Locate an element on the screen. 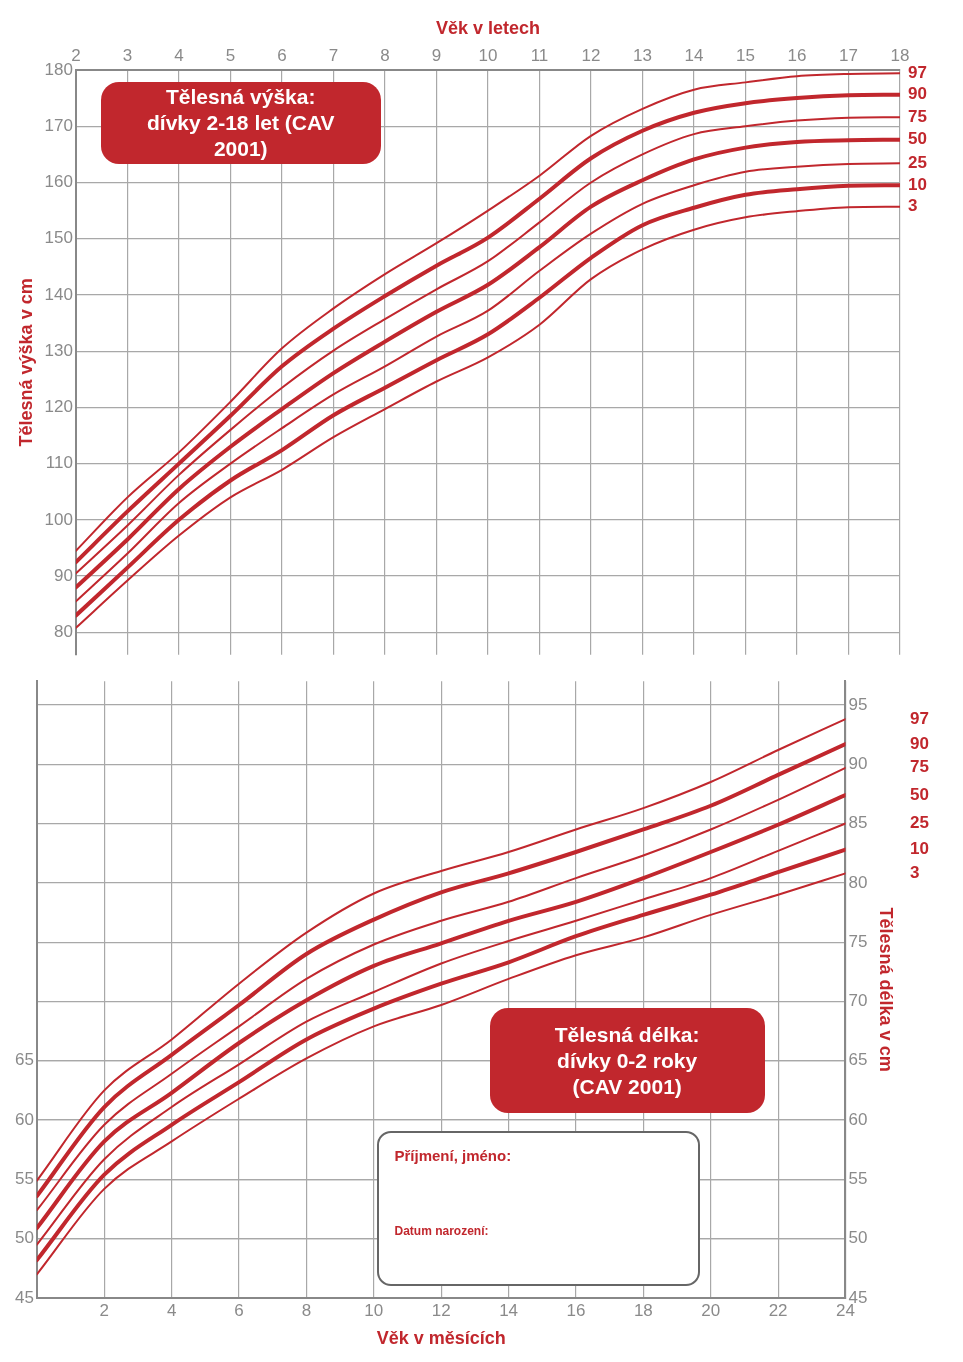 This screenshot has height=1362, width=963. x-tick-label: 17 is located at coordinates (848, 56).